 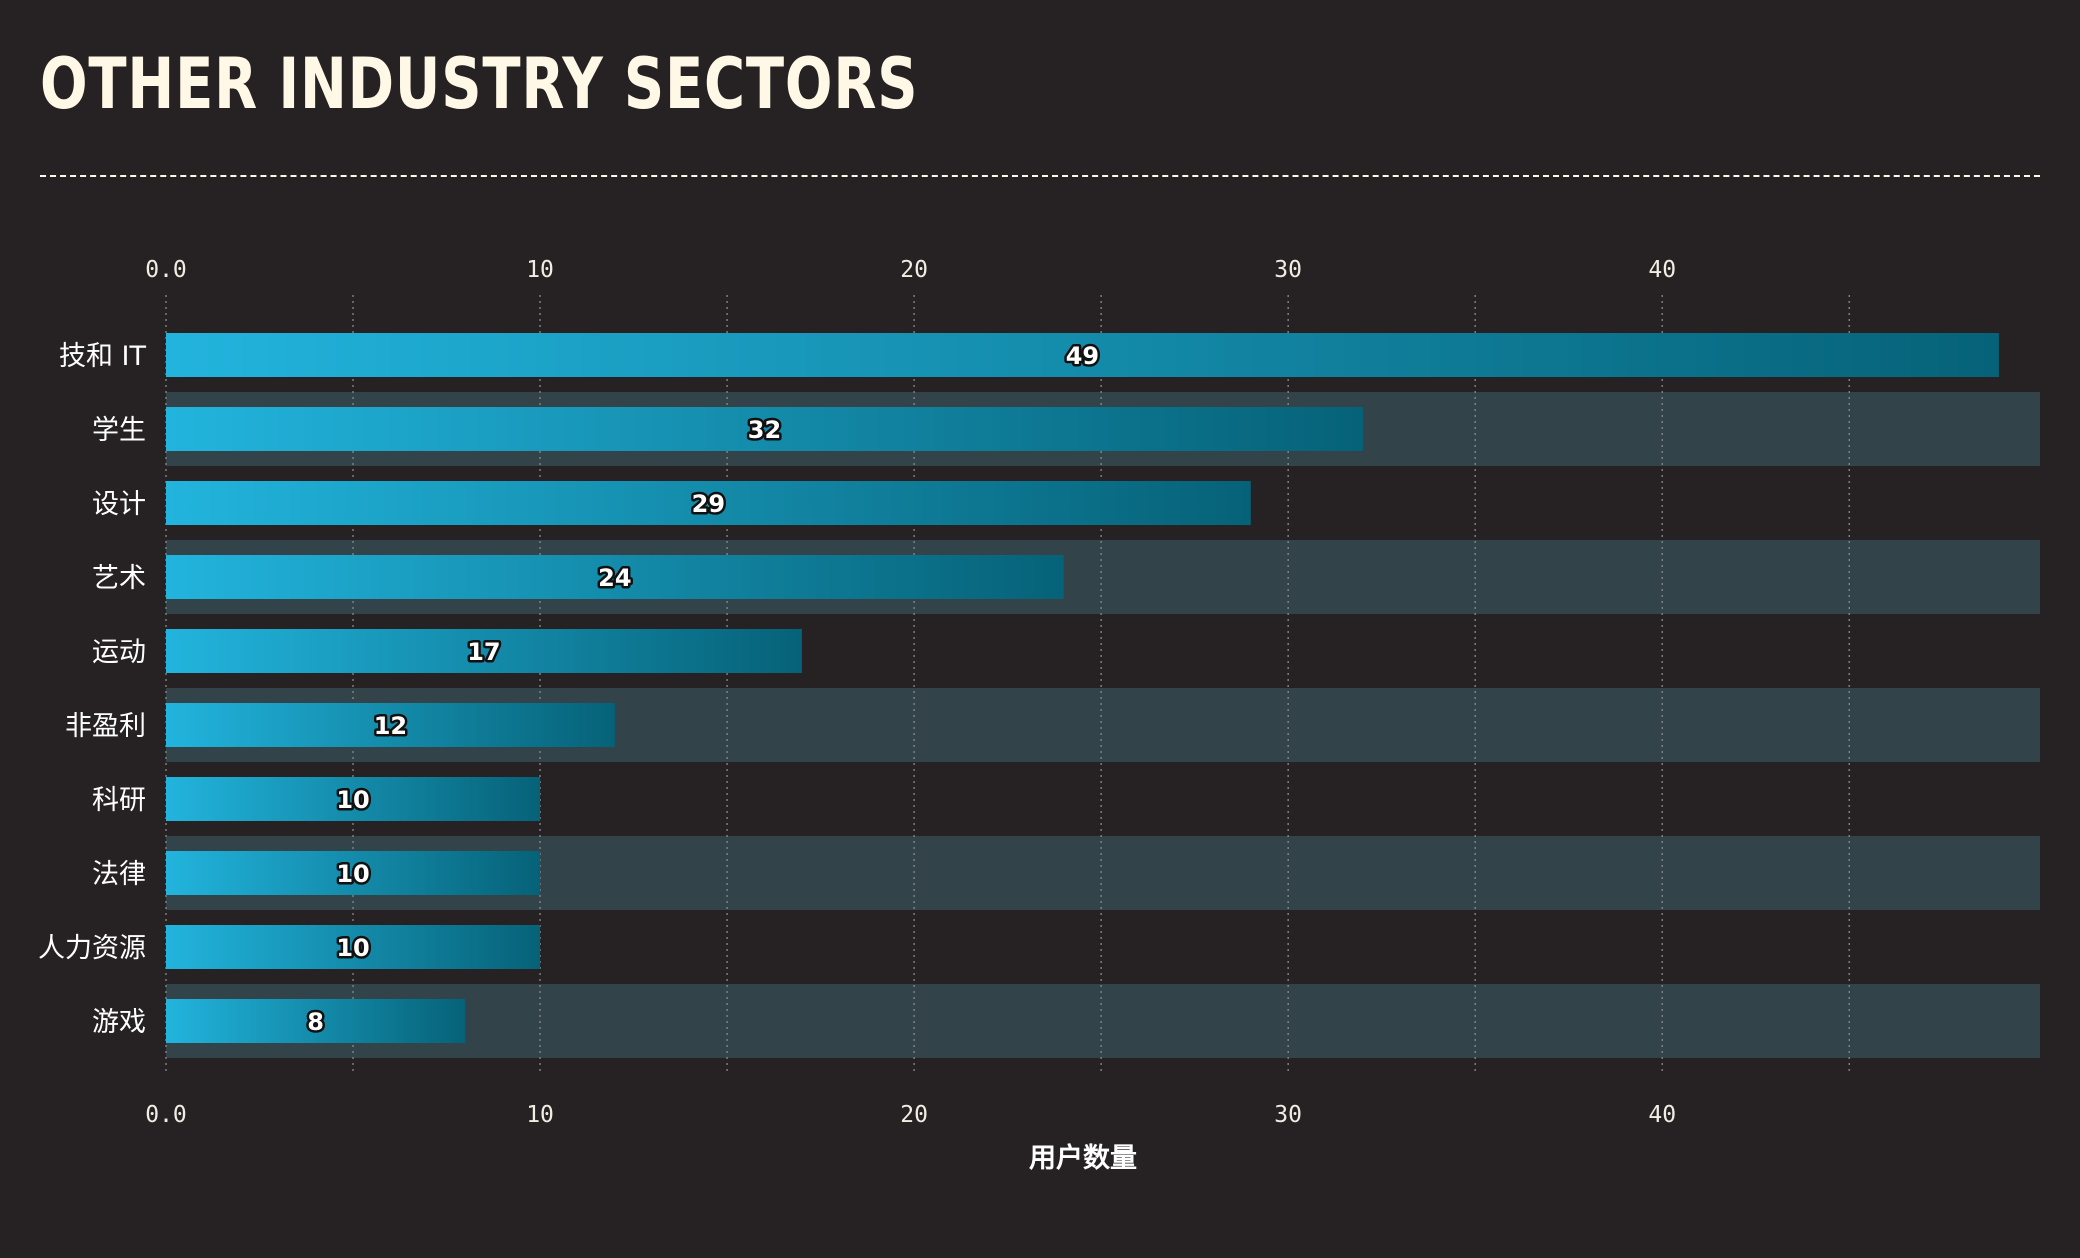 What do you see at coordinates (119, 874) in the screenshot?
I see `category-label: 法律` at bounding box center [119, 874].